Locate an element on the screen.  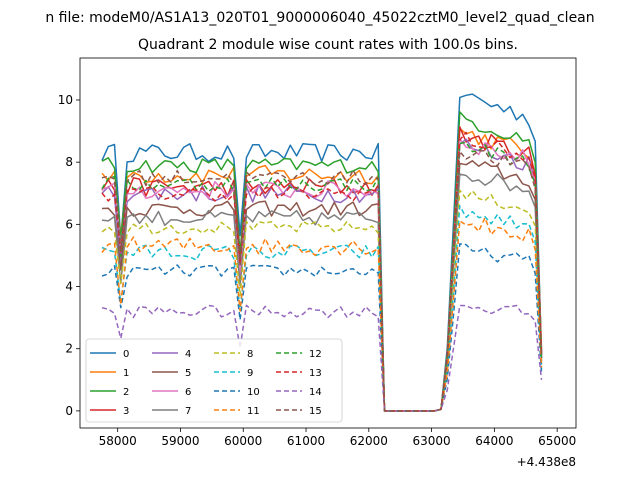
x-offset-label: +4.438e8 is located at coordinates (546, 462).